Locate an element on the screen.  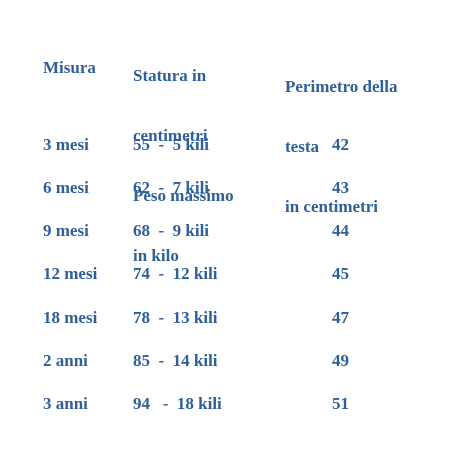
row-statura-peso: 55 - 5 kili is located at coordinates (171, 144).